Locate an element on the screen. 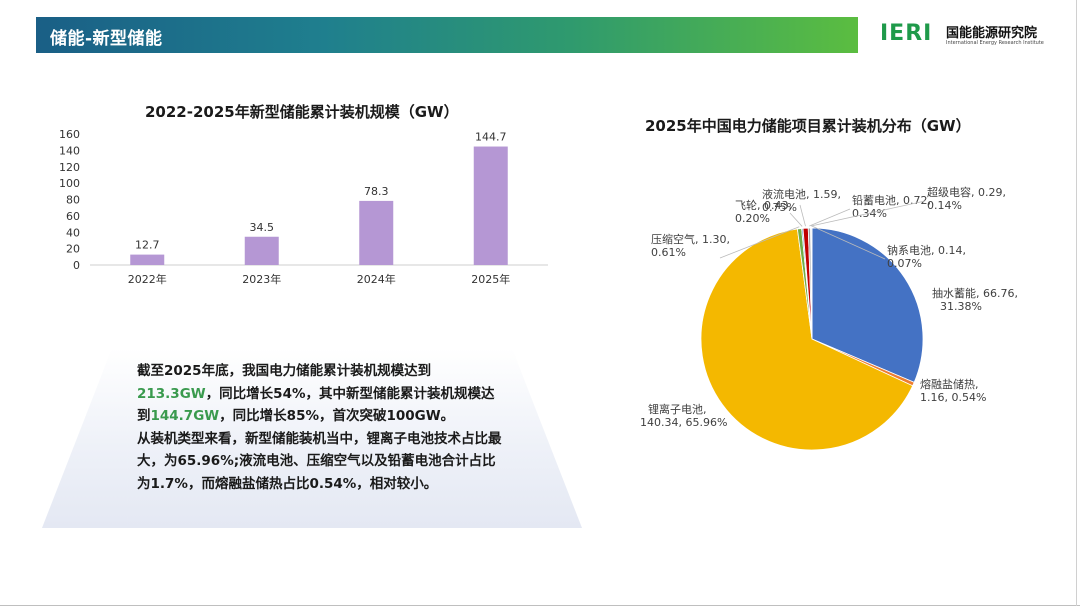  y-tick-label: 20 is located at coordinates (73, 249).